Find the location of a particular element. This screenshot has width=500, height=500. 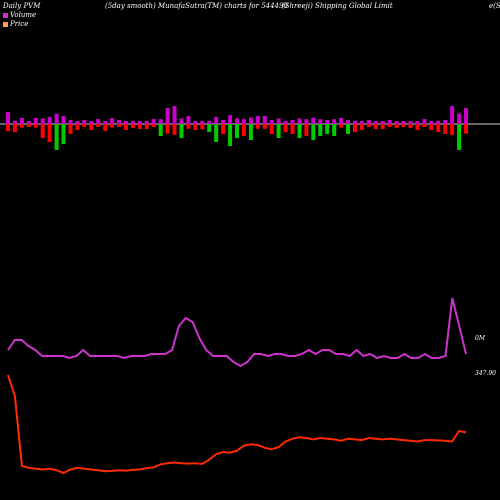

legend-price-swatch is located at coordinates (5, 24).